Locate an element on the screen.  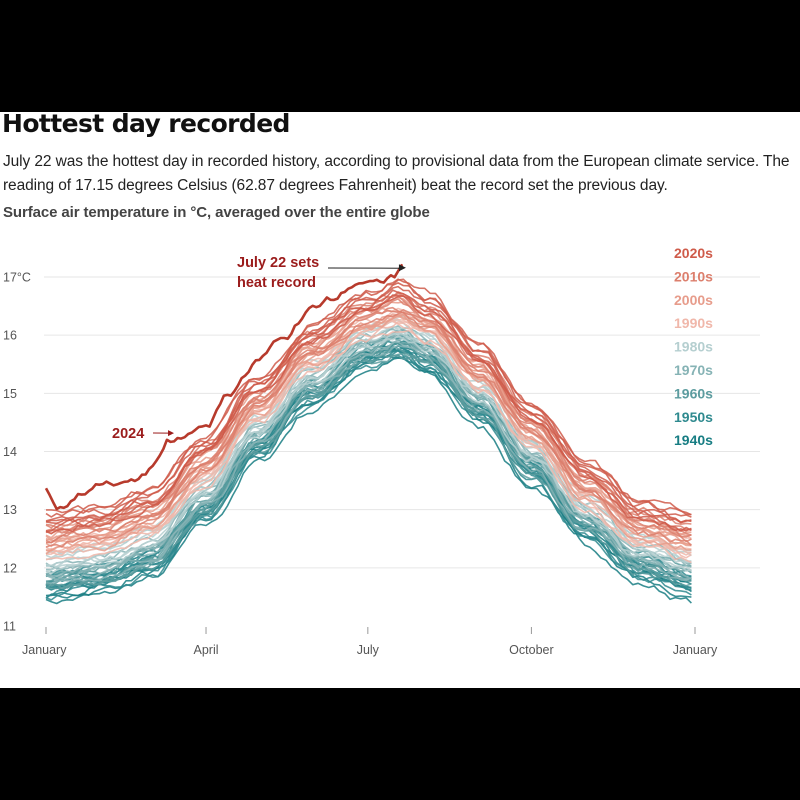
y-tick-label: 17°C is located at coordinates (17, 278).